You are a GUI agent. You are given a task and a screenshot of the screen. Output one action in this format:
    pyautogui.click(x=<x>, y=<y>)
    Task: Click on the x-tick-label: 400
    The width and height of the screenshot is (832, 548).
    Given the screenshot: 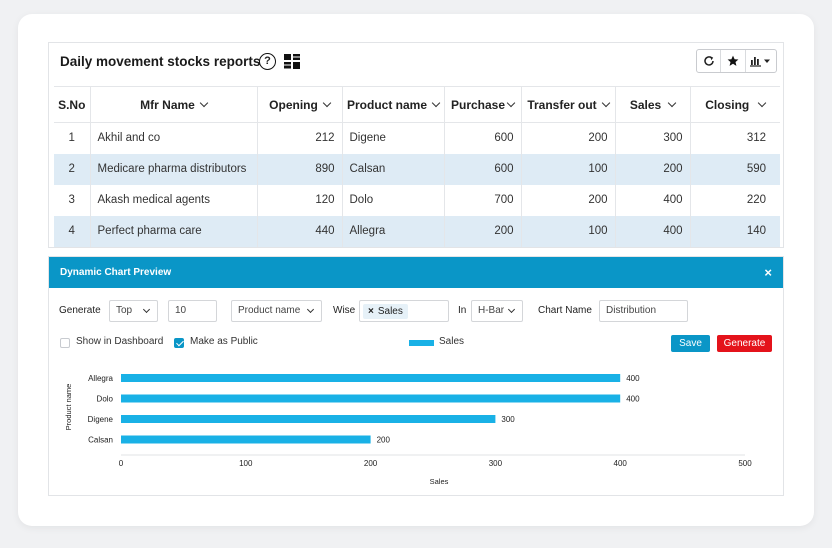 What is the action you would take?
    pyautogui.click(x=621, y=463)
    